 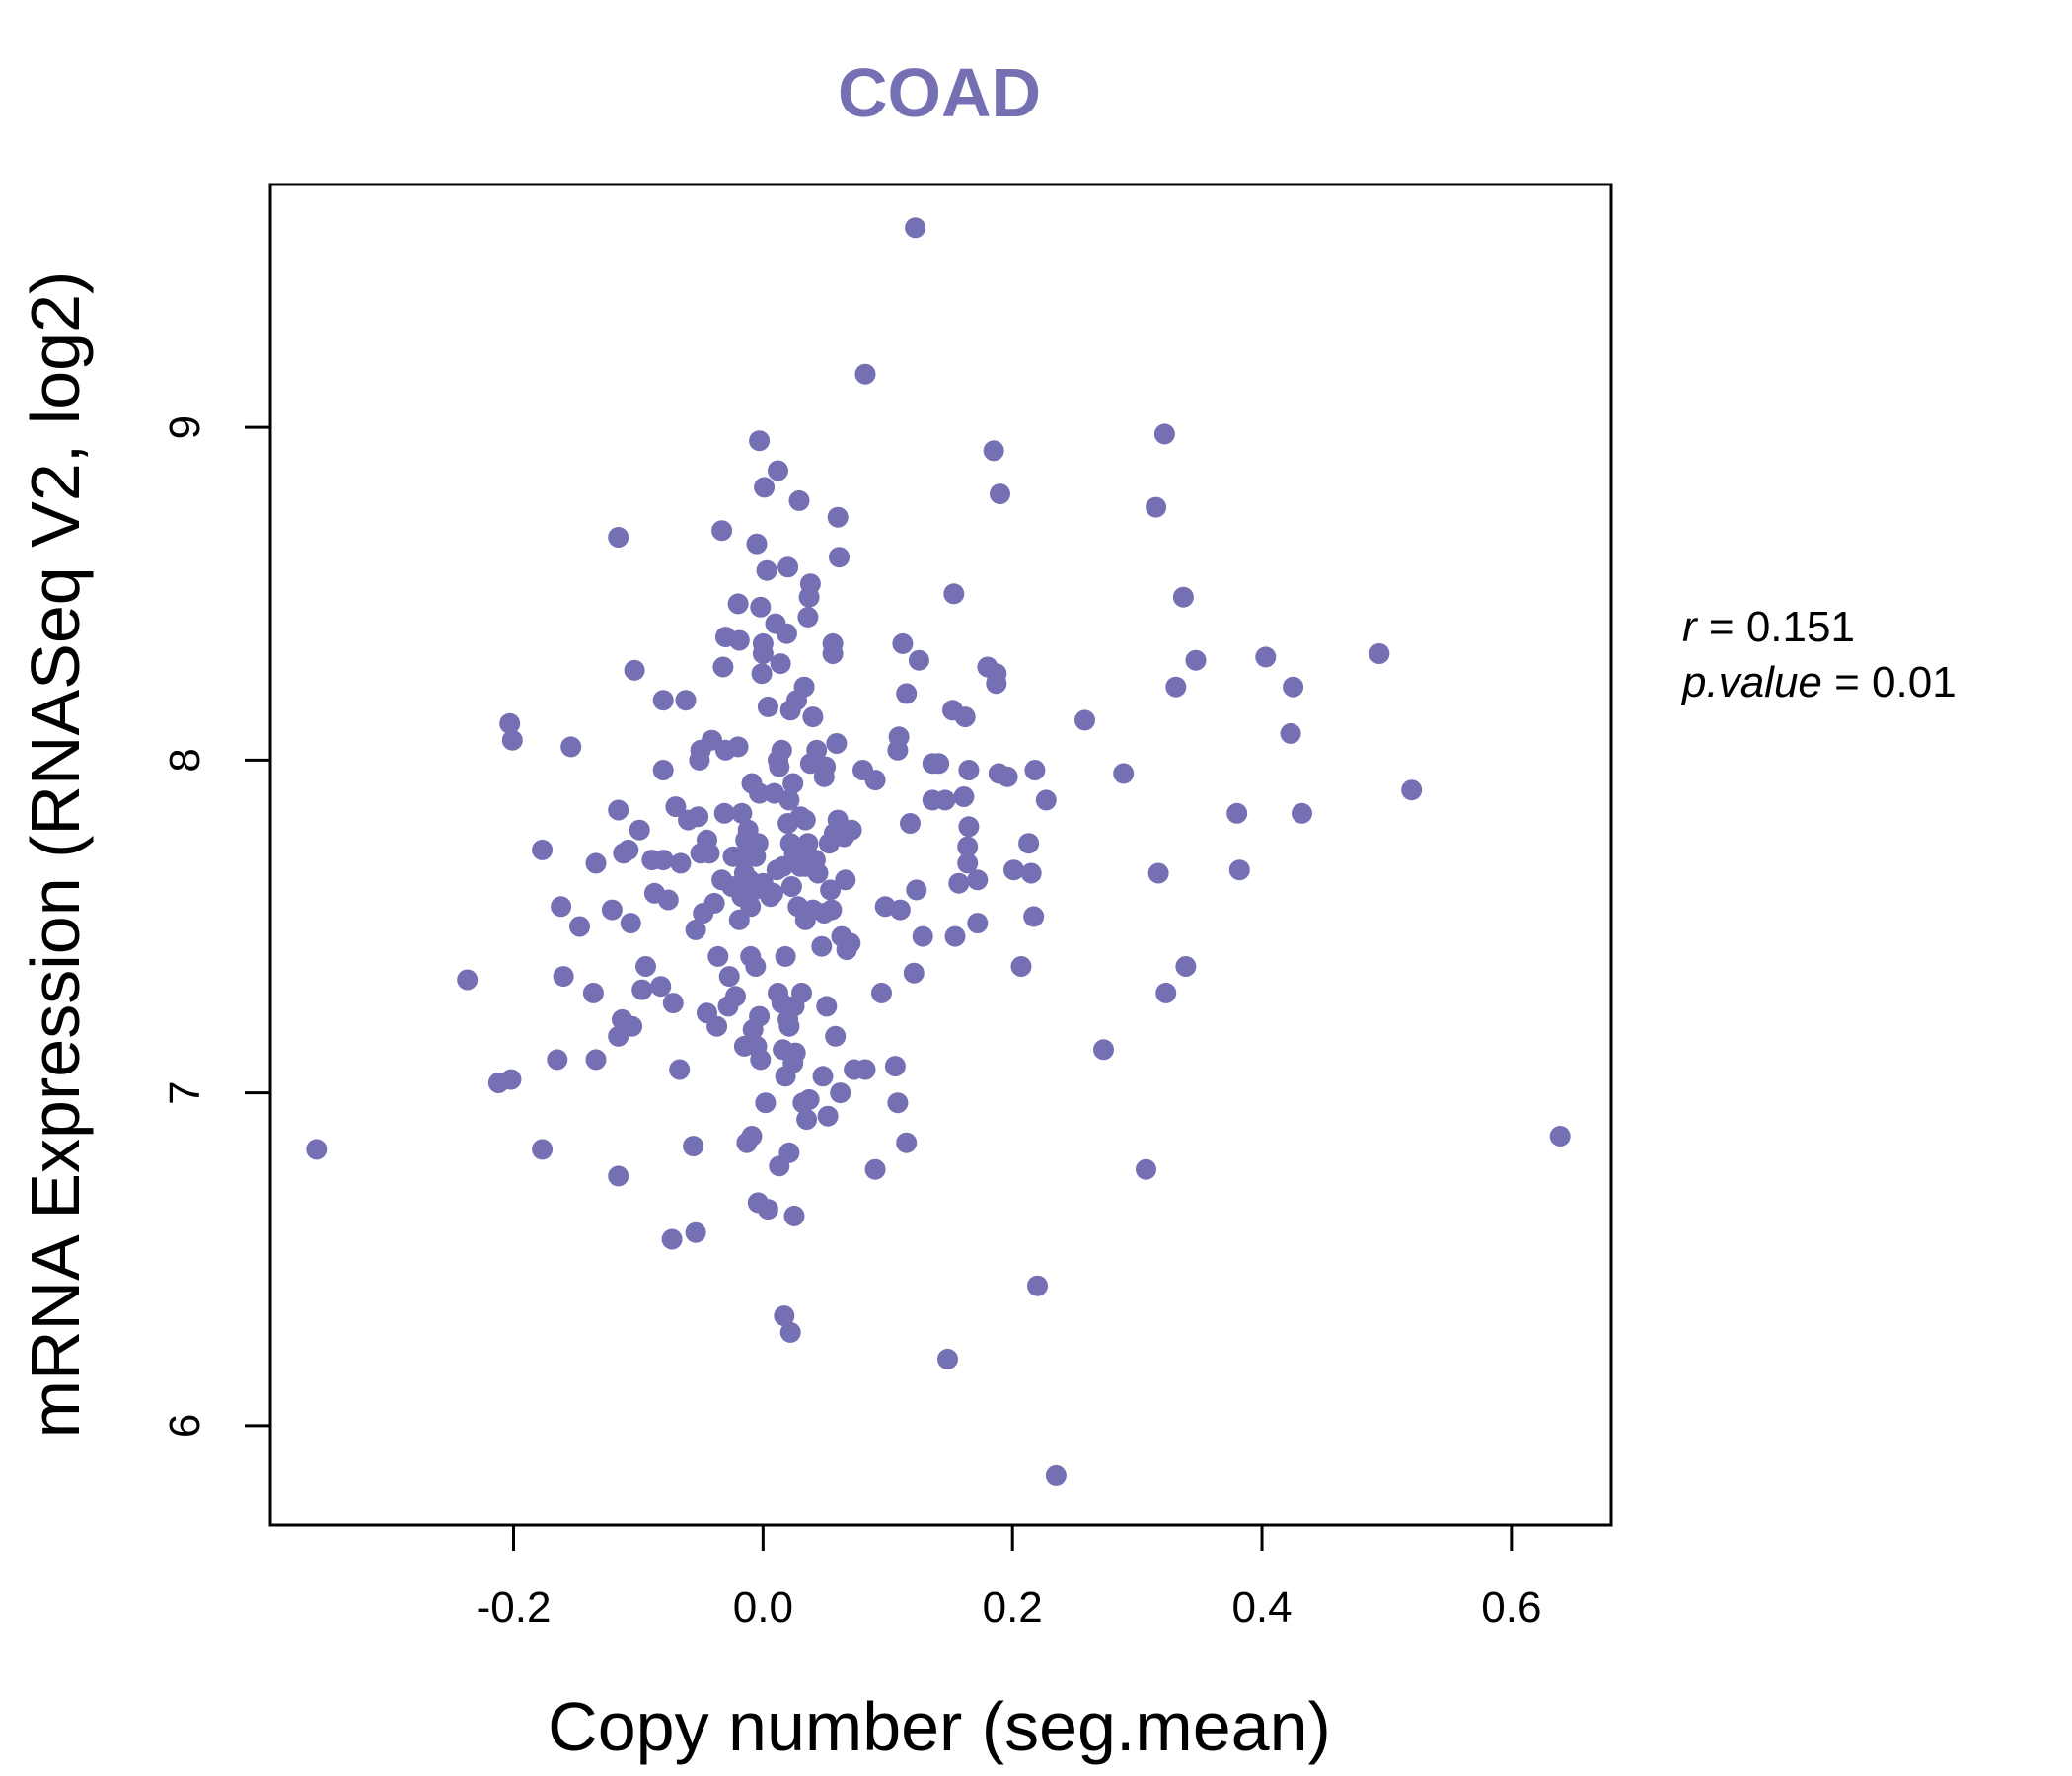 What do you see at coordinates (1009, 1578) in the screenshot?
I see `x-axis: -0.2 0.0 0.2 0.4 0.6` at bounding box center [1009, 1578].